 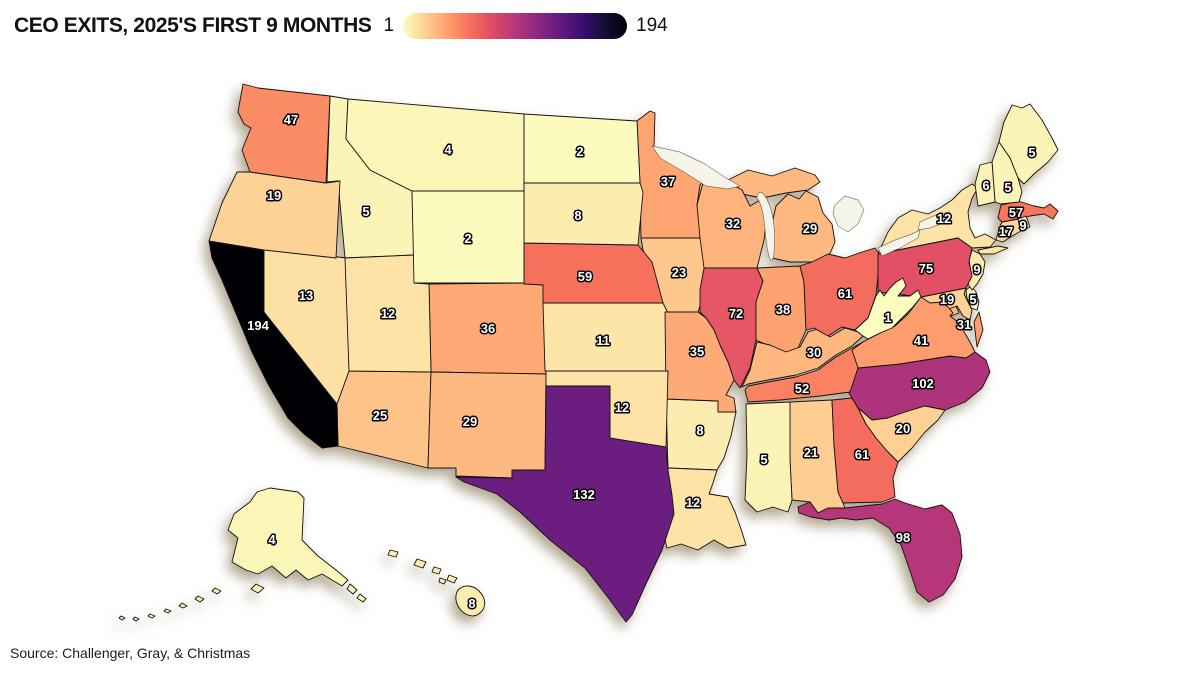 I want to click on state-value-label-CT: 17, so click(x=1006, y=231).